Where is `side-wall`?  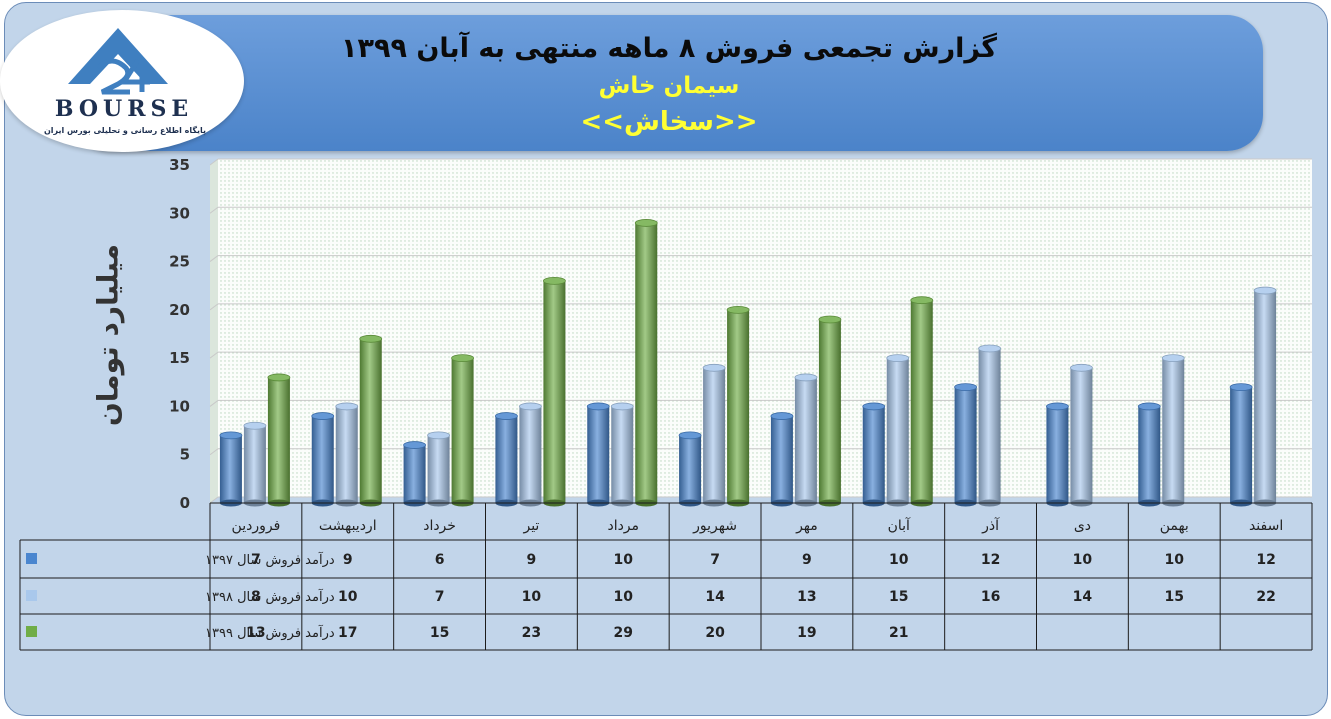
side-wall is located at coordinates (214, 331).